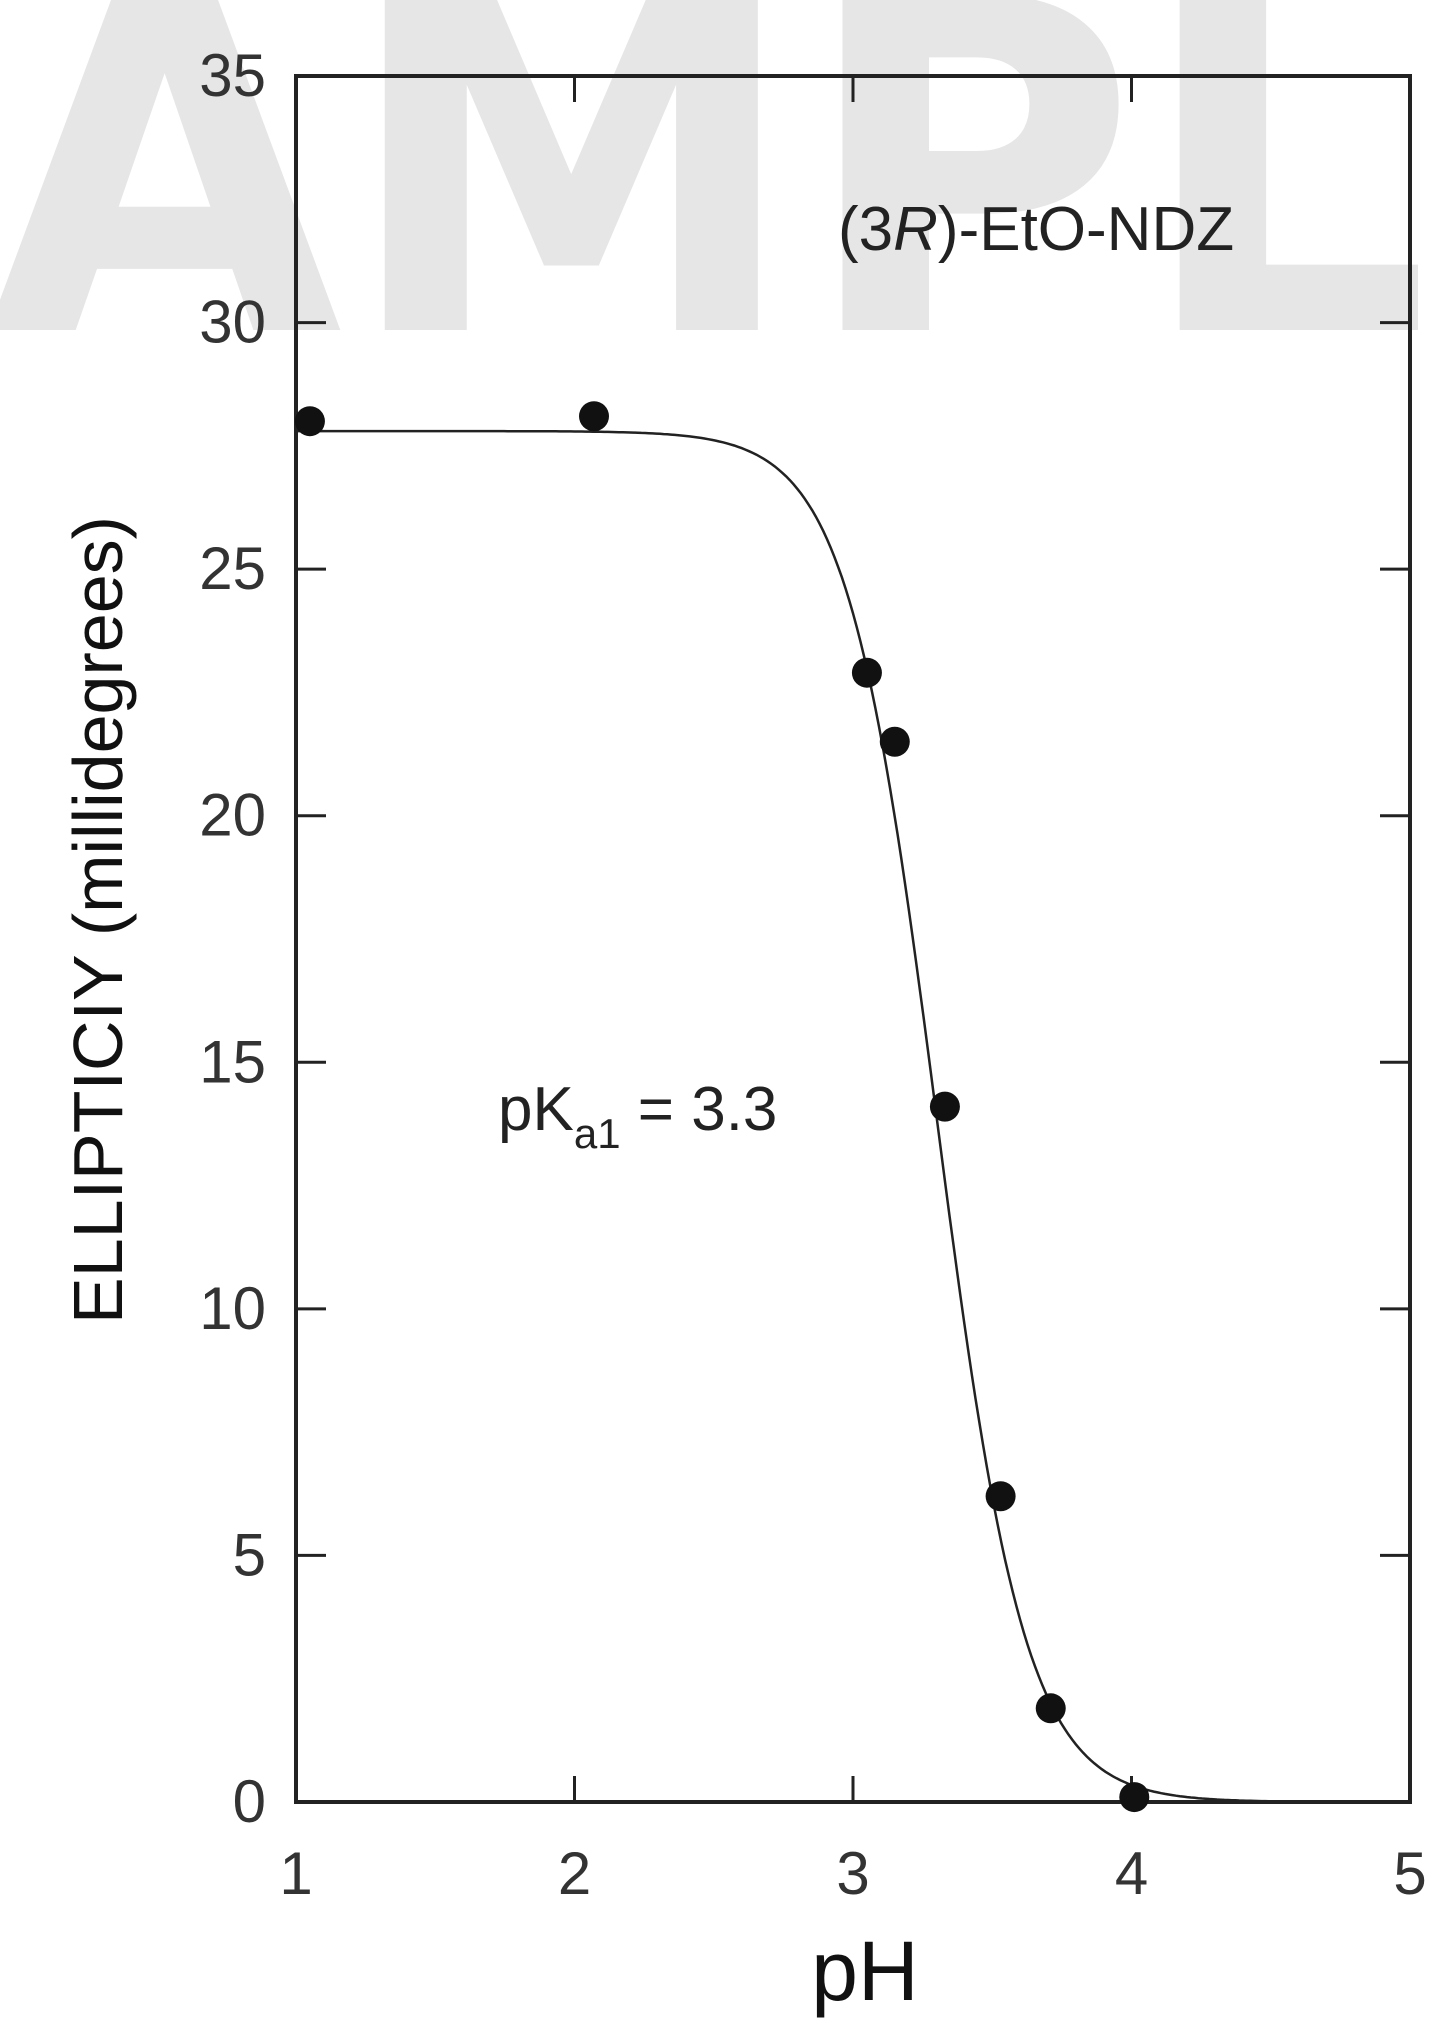 The height and width of the screenshot is (2020, 1431). I want to click on x-tick-label: 2, so click(574, 1873).